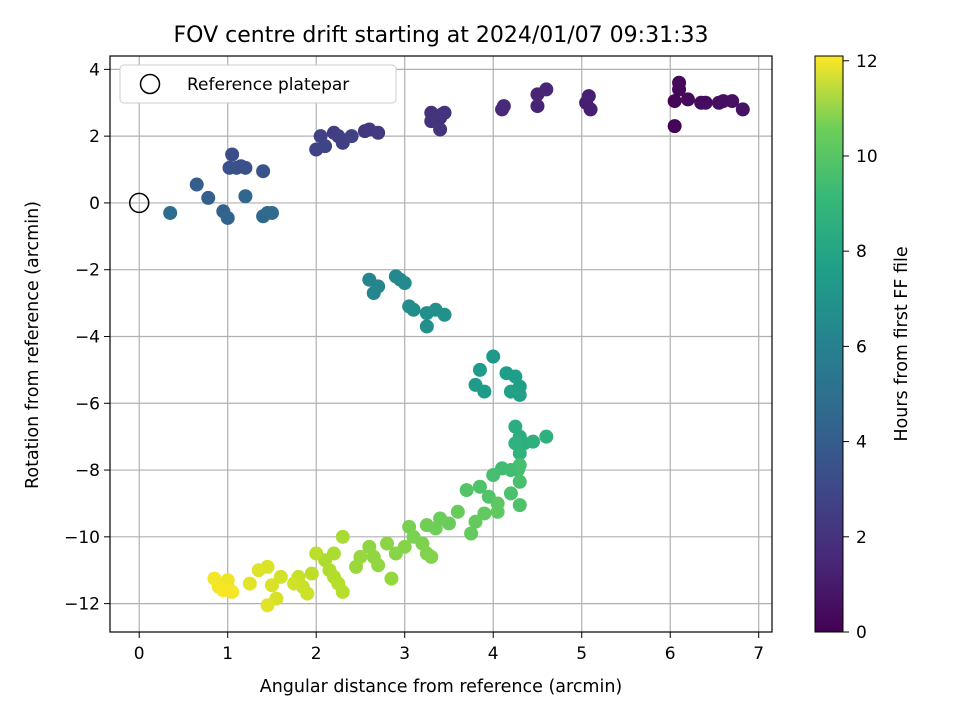  What do you see at coordinates (758, 654) in the screenshot?
I see `x-tick-label: 7` at bounding box center [758, 654].